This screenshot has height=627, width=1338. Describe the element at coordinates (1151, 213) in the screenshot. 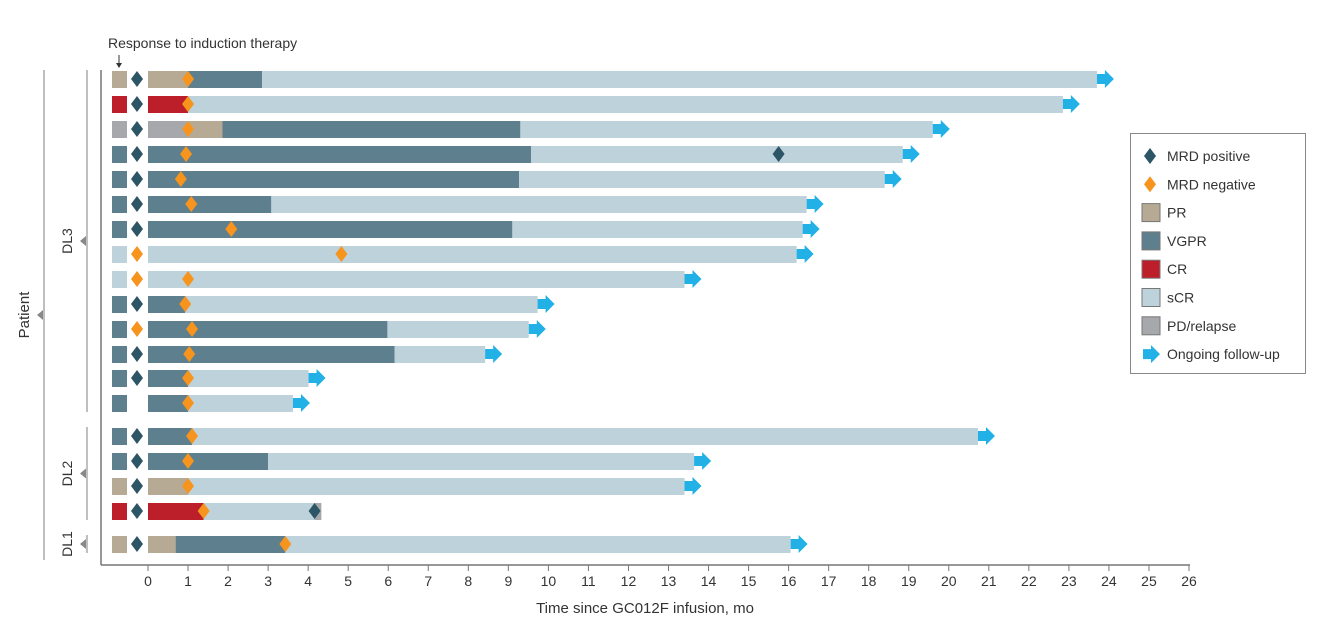

I see `legend-swatch-pr` at that location.